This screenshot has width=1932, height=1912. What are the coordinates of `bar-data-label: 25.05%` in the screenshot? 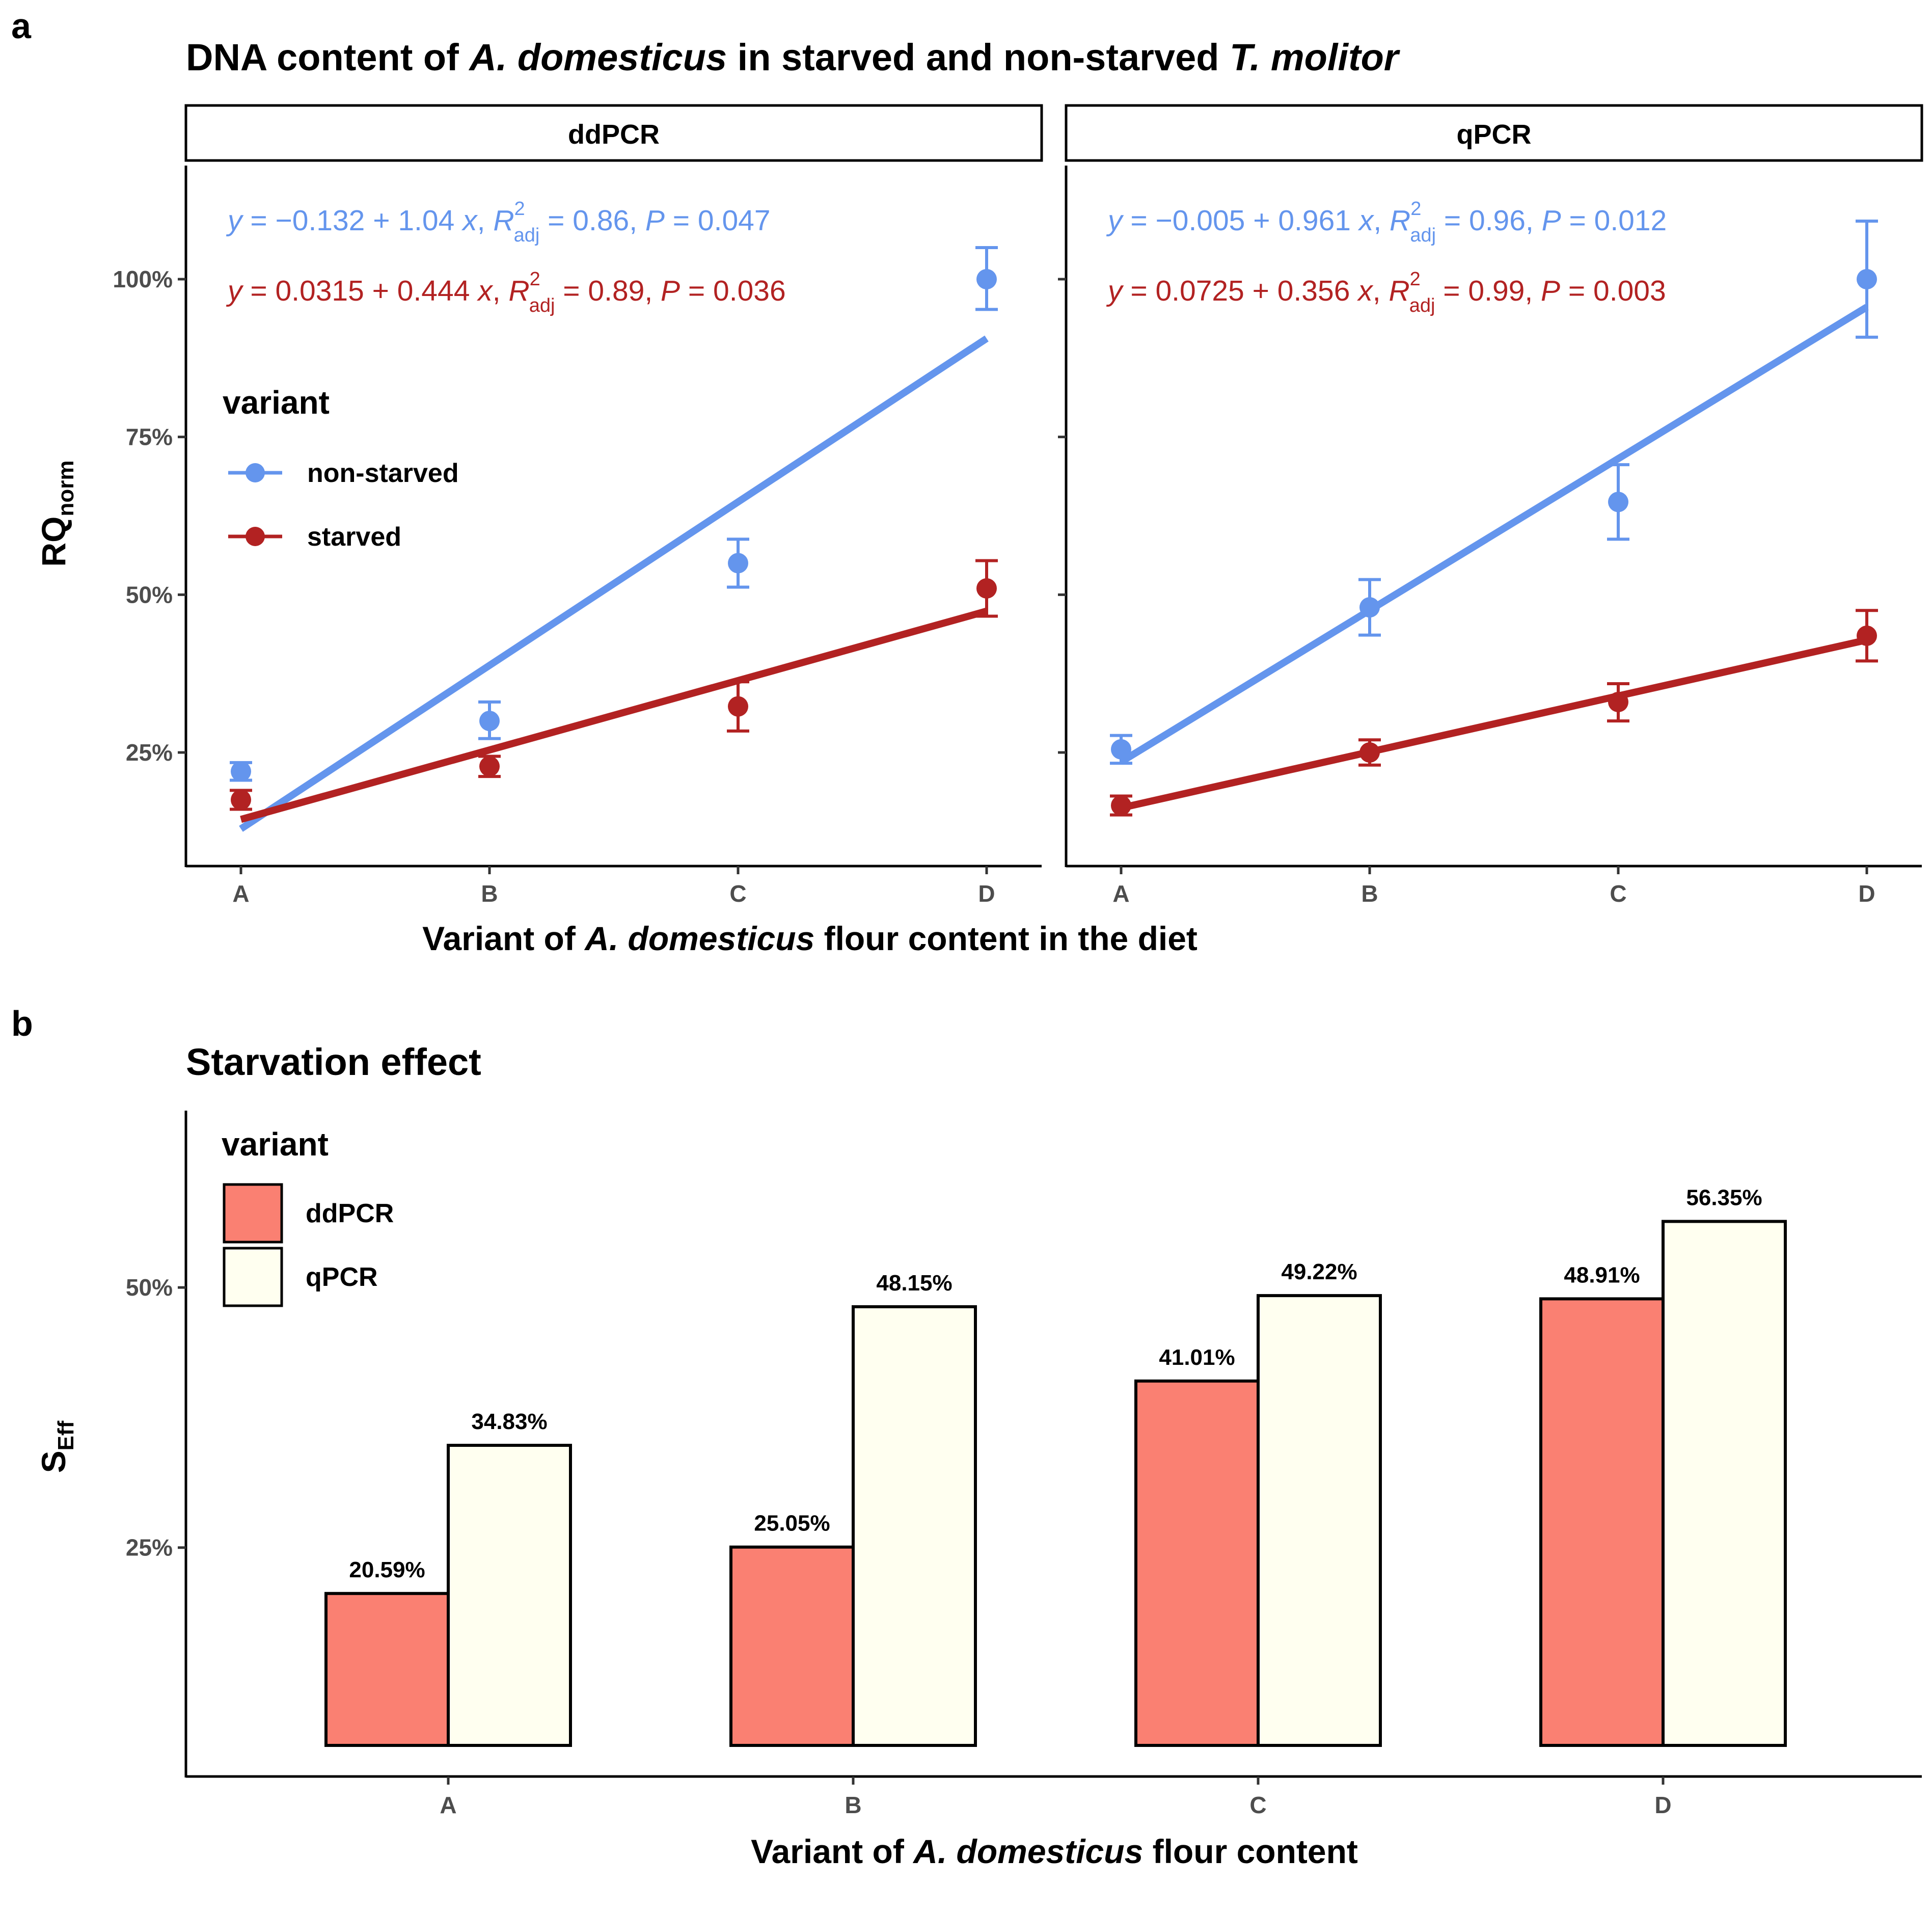 It's located at (792, 1523).